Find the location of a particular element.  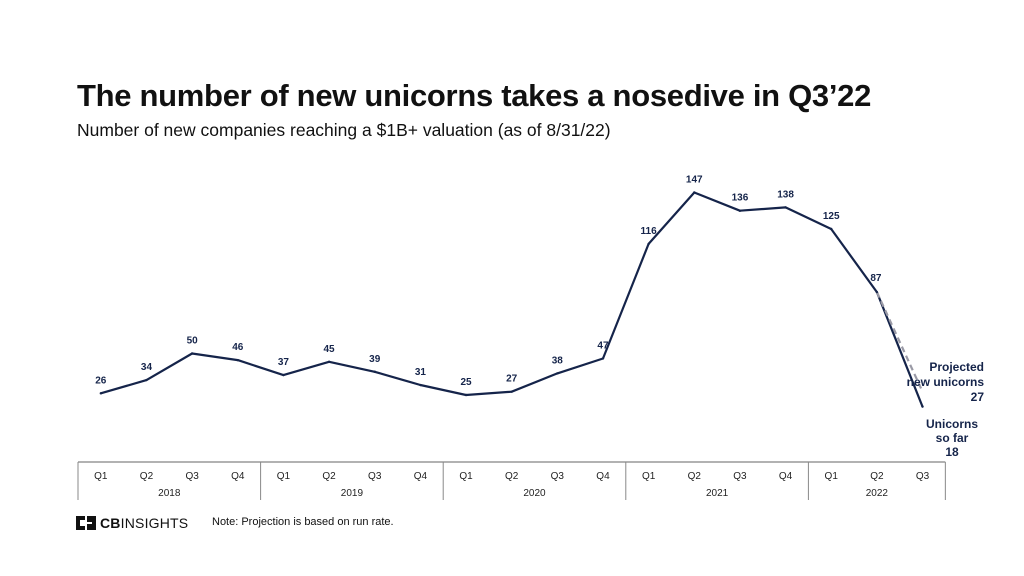

data-label: 38 is located at coordinates (558, 360).